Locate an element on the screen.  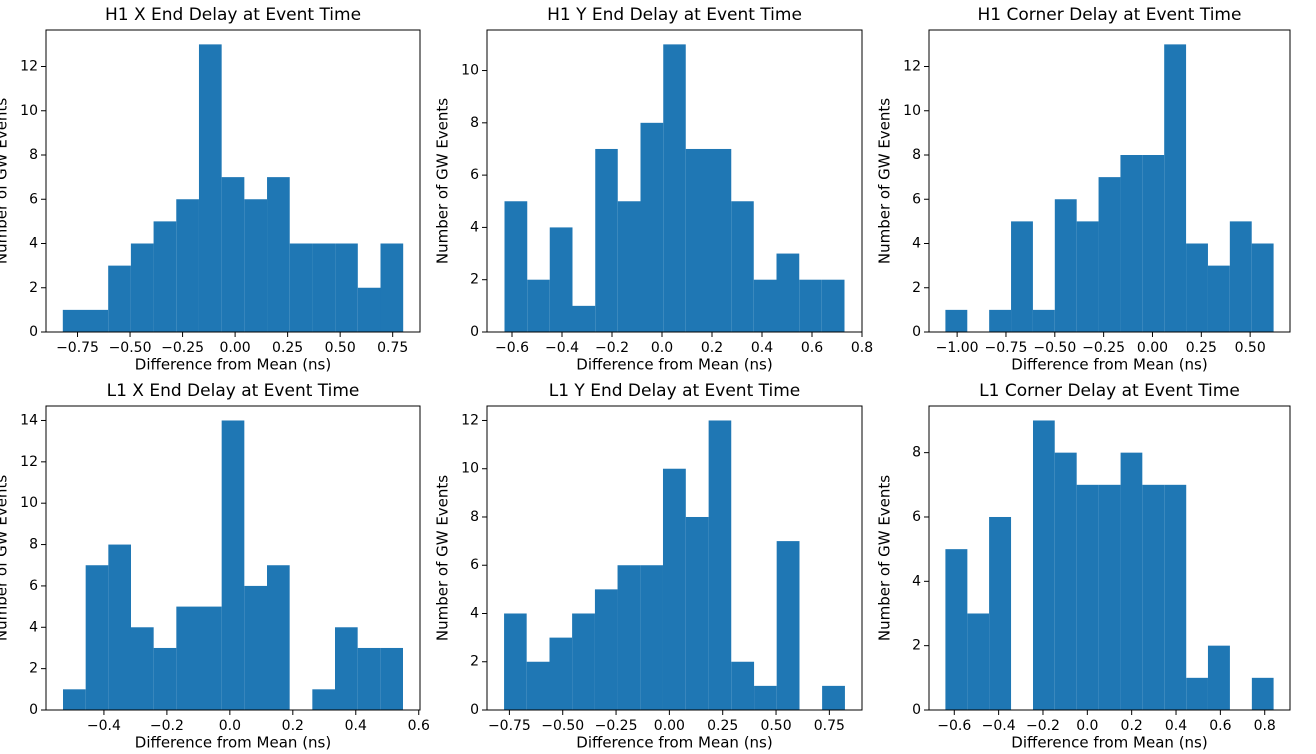
x-tick-label: 0.00 is located at coordinates (1152, 348).